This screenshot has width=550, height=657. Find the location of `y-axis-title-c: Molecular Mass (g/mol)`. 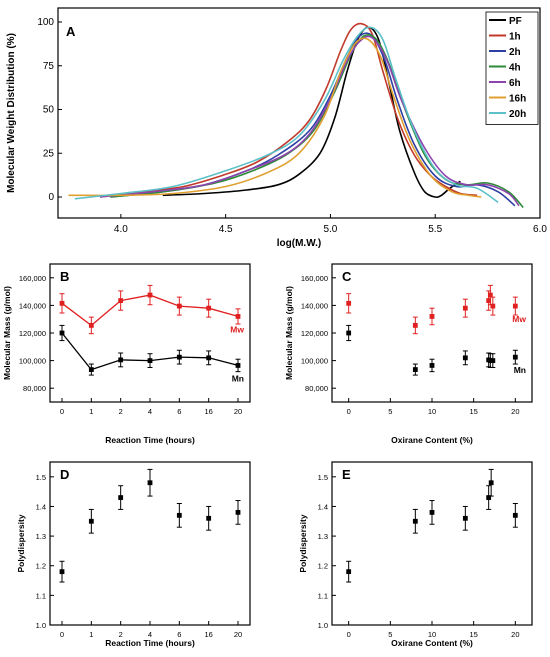

y-axis-title-c: Molecular Mass (g/mol) is located at coordinates (289, 333).